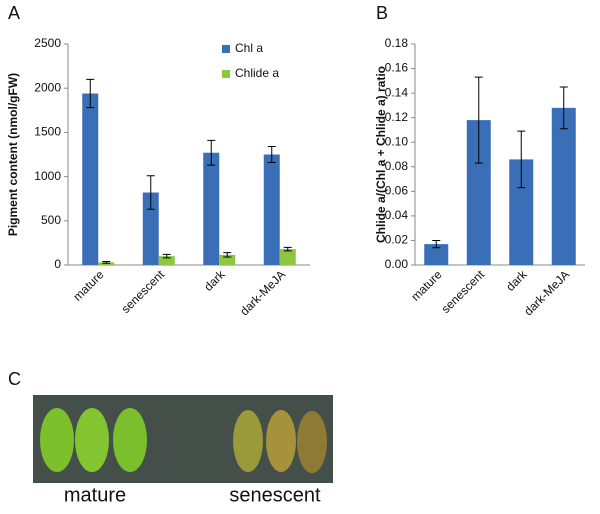  I want to click on y-tick-label: 0.00, so click(397, 264).